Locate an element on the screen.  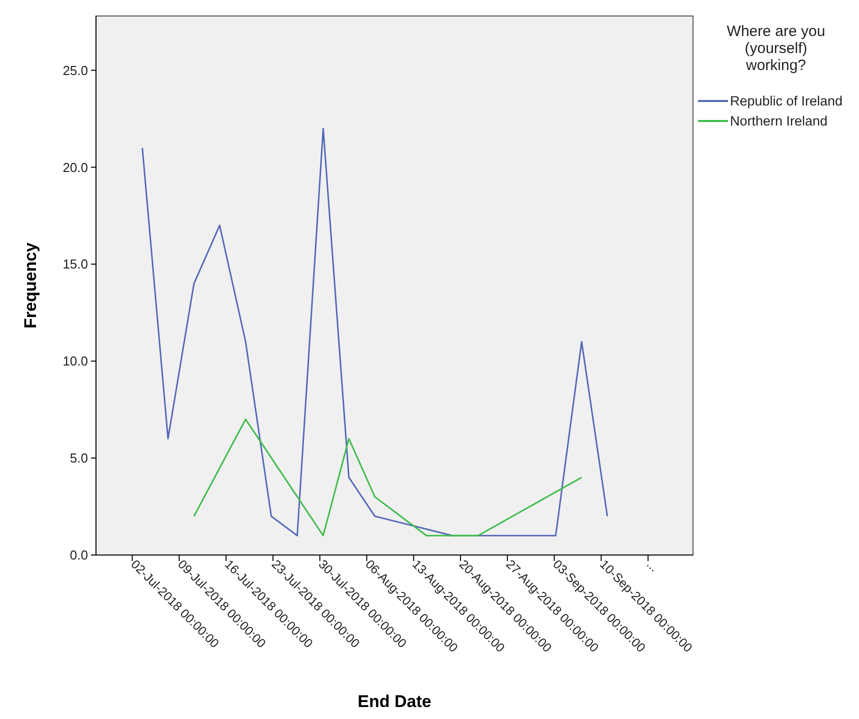
y-axis-title: Frequency is located at coordinates (30, 285).